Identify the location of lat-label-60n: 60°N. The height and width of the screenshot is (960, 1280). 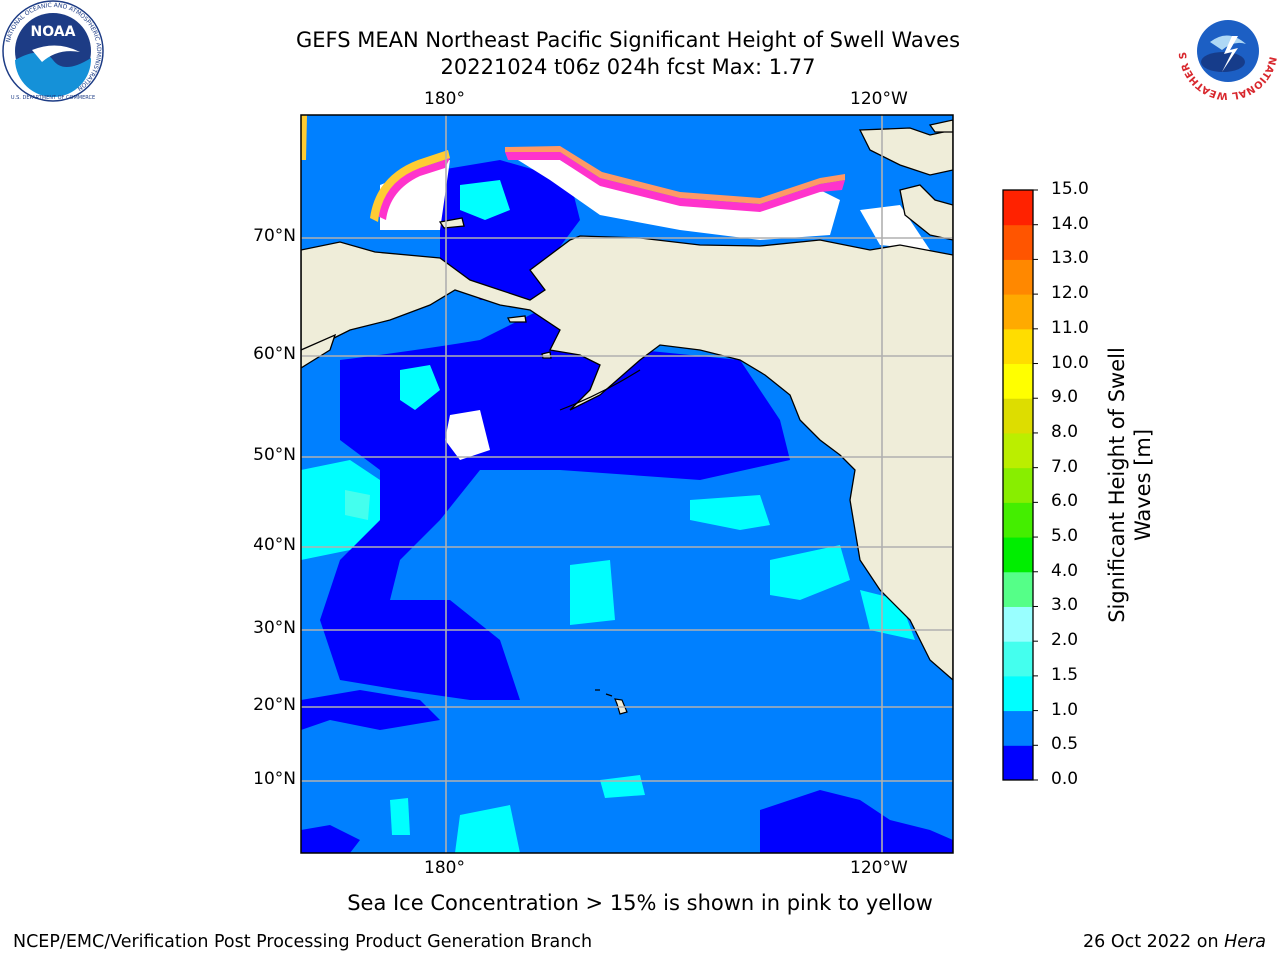
(274, 354).